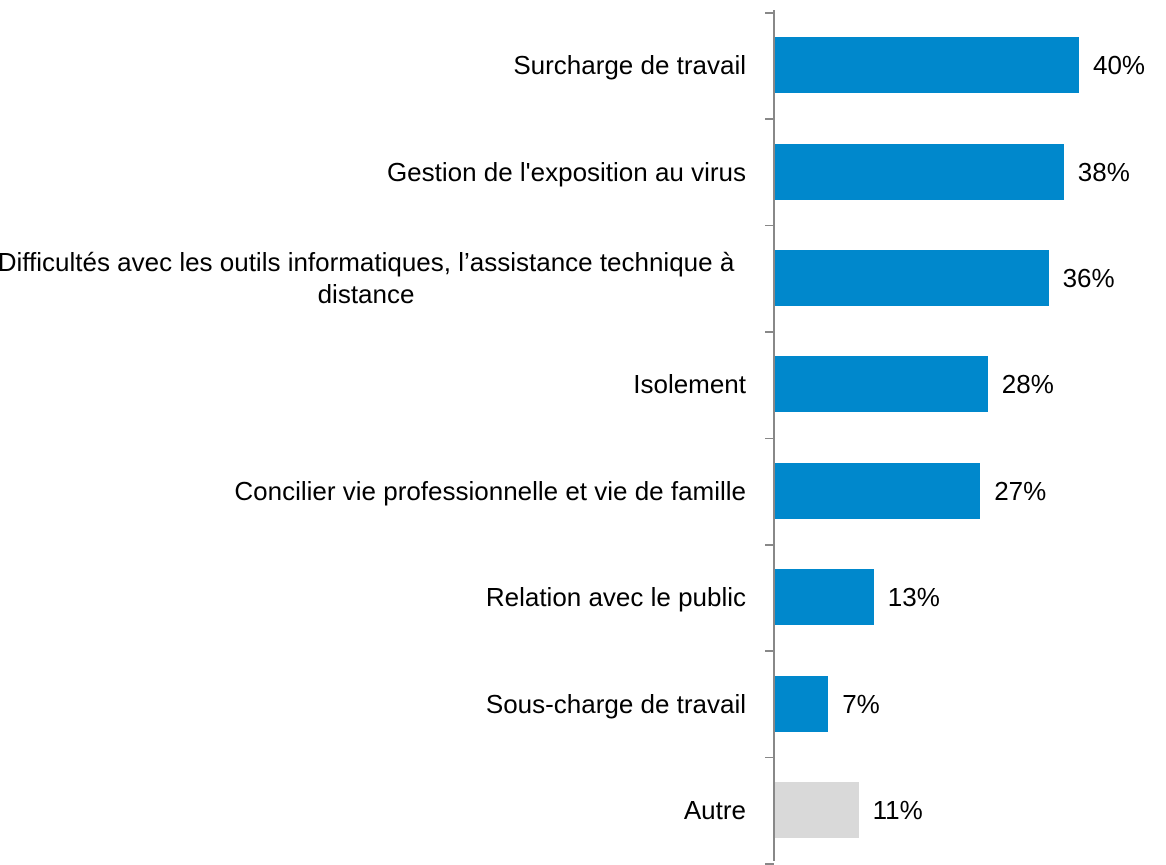 This screenshot has width=1166, height=865. What do you see at coordinates (774, 435) in the screenshot?
I see `axis-line` at bounding box center [774, 435].